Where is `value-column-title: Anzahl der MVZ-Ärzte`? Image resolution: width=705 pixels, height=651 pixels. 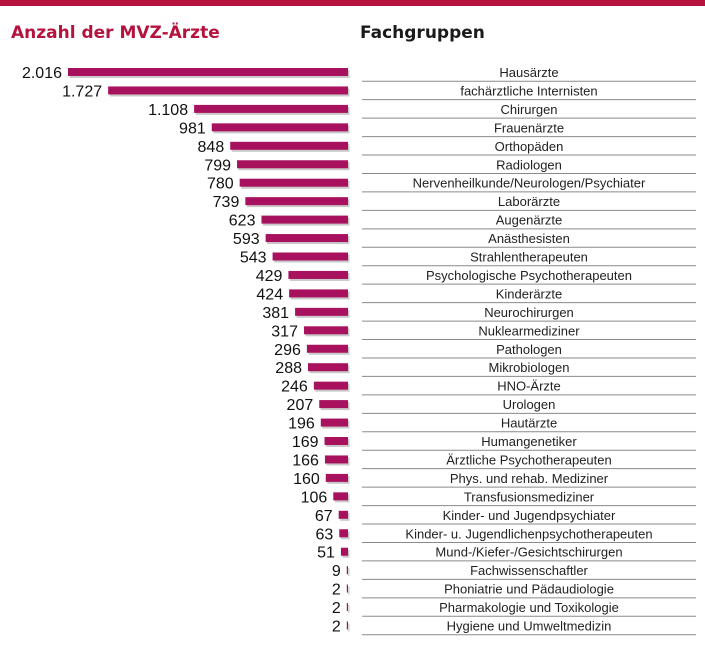
value-column-title: Anzahl der MVZ-Ärzte is located at coordinates (115, 33).